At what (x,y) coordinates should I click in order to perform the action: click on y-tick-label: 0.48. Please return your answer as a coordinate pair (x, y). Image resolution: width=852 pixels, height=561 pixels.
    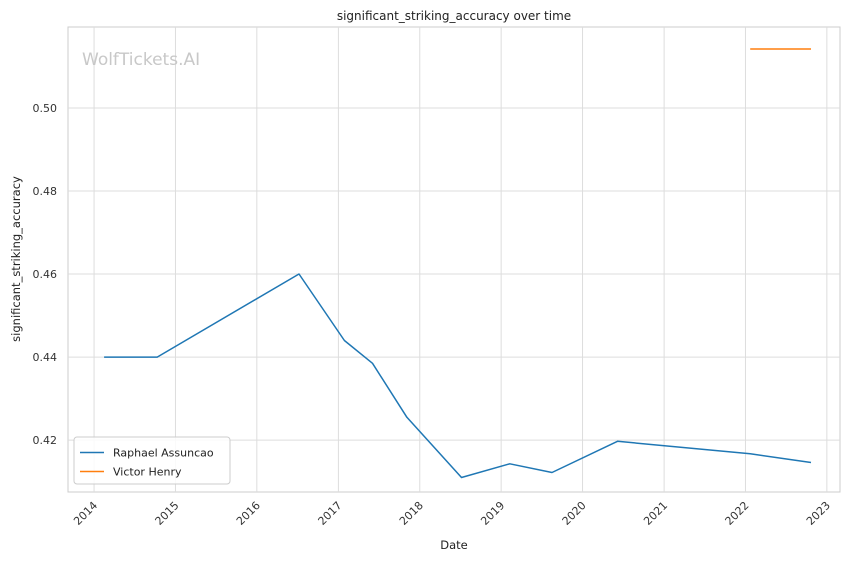
    Looking at the image, I should click on (45, 191).